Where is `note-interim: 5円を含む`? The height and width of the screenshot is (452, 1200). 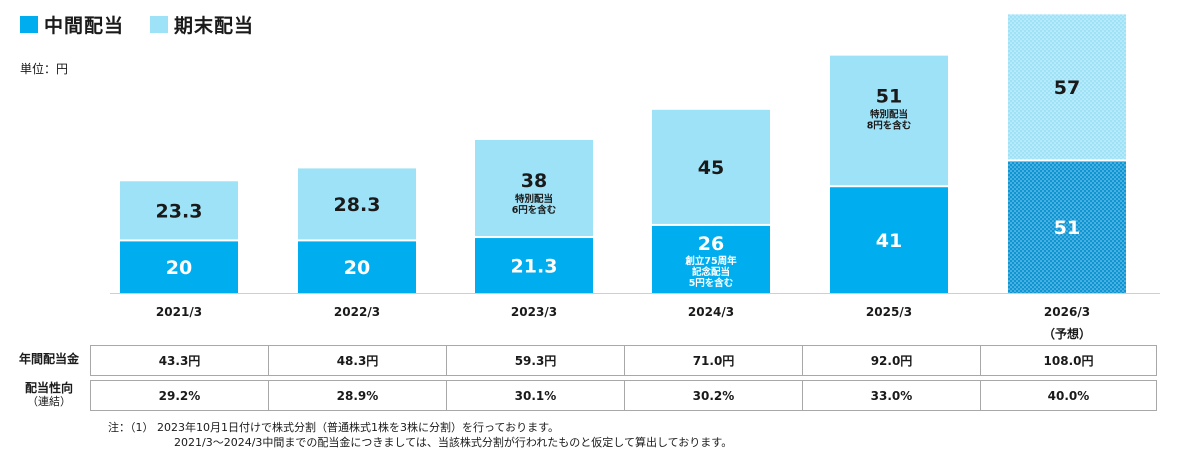
note-interim: 5円を含む is located at coordinates (711, 283).